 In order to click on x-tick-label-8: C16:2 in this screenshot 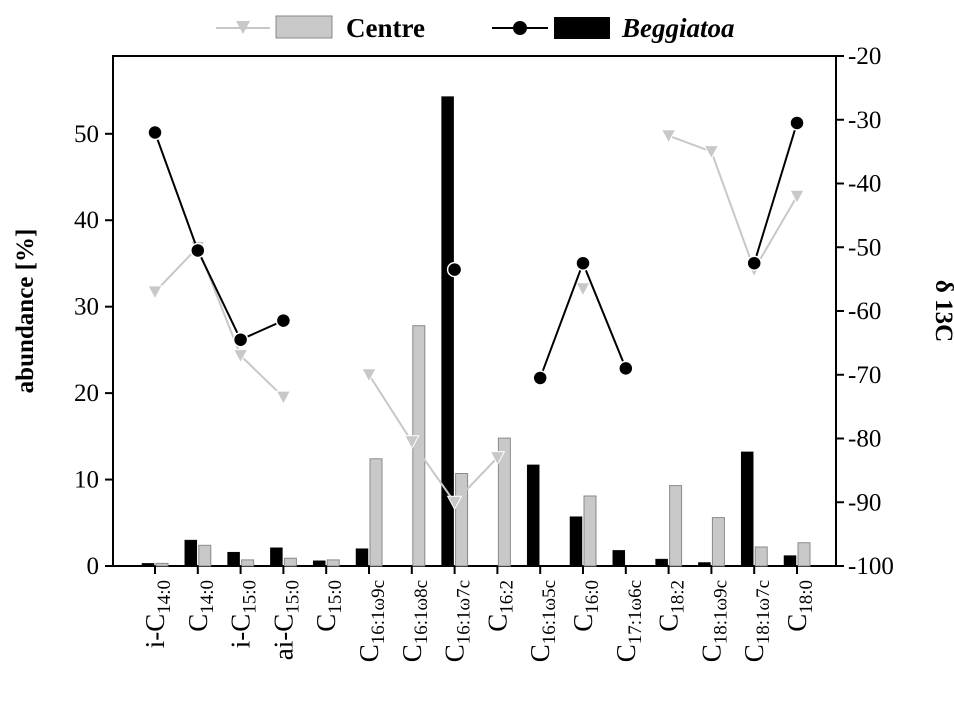, I will do `click(499, 606)`.